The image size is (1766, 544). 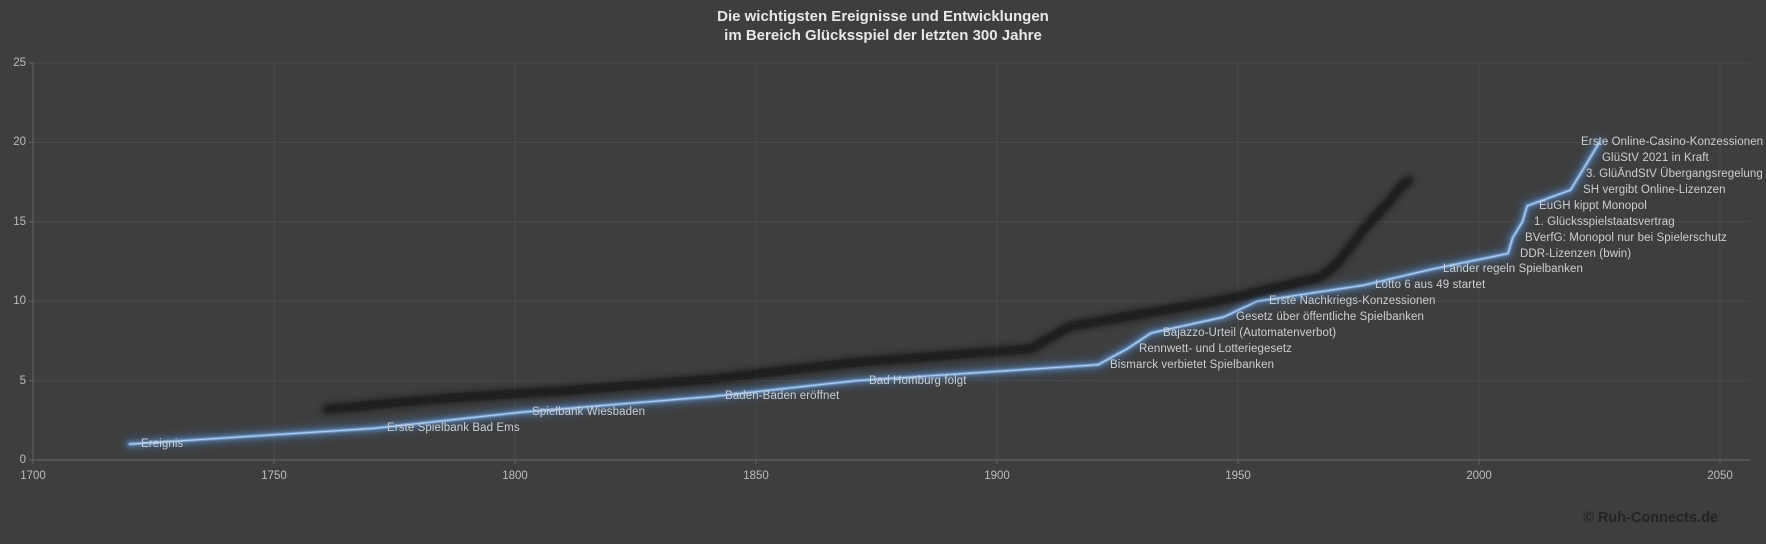 What do you see at coordinates (1192, 364) in the screenshot?
I see `event-label: Bismarck verbietet Spielbanken` at bounding box center [1192, 364].